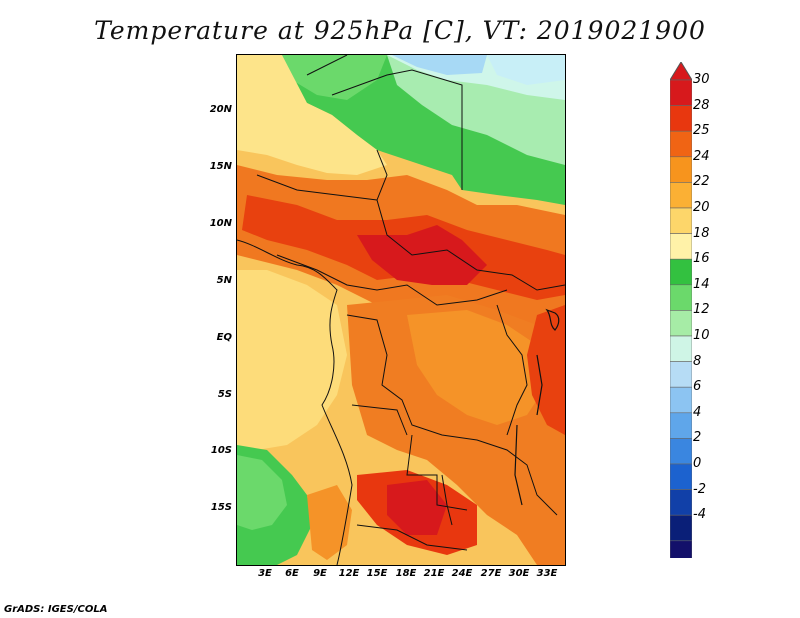  What do you see at coordinates (701, 182) in the screenshot?
I see `colorbar-label: 22` at bounding box center [701, 182].